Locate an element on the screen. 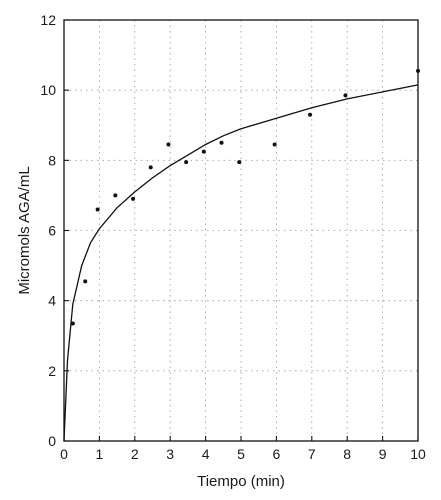 This screenshot has width=441, height=500. x-tick-label: 5 is located at coordinates (241, 454).